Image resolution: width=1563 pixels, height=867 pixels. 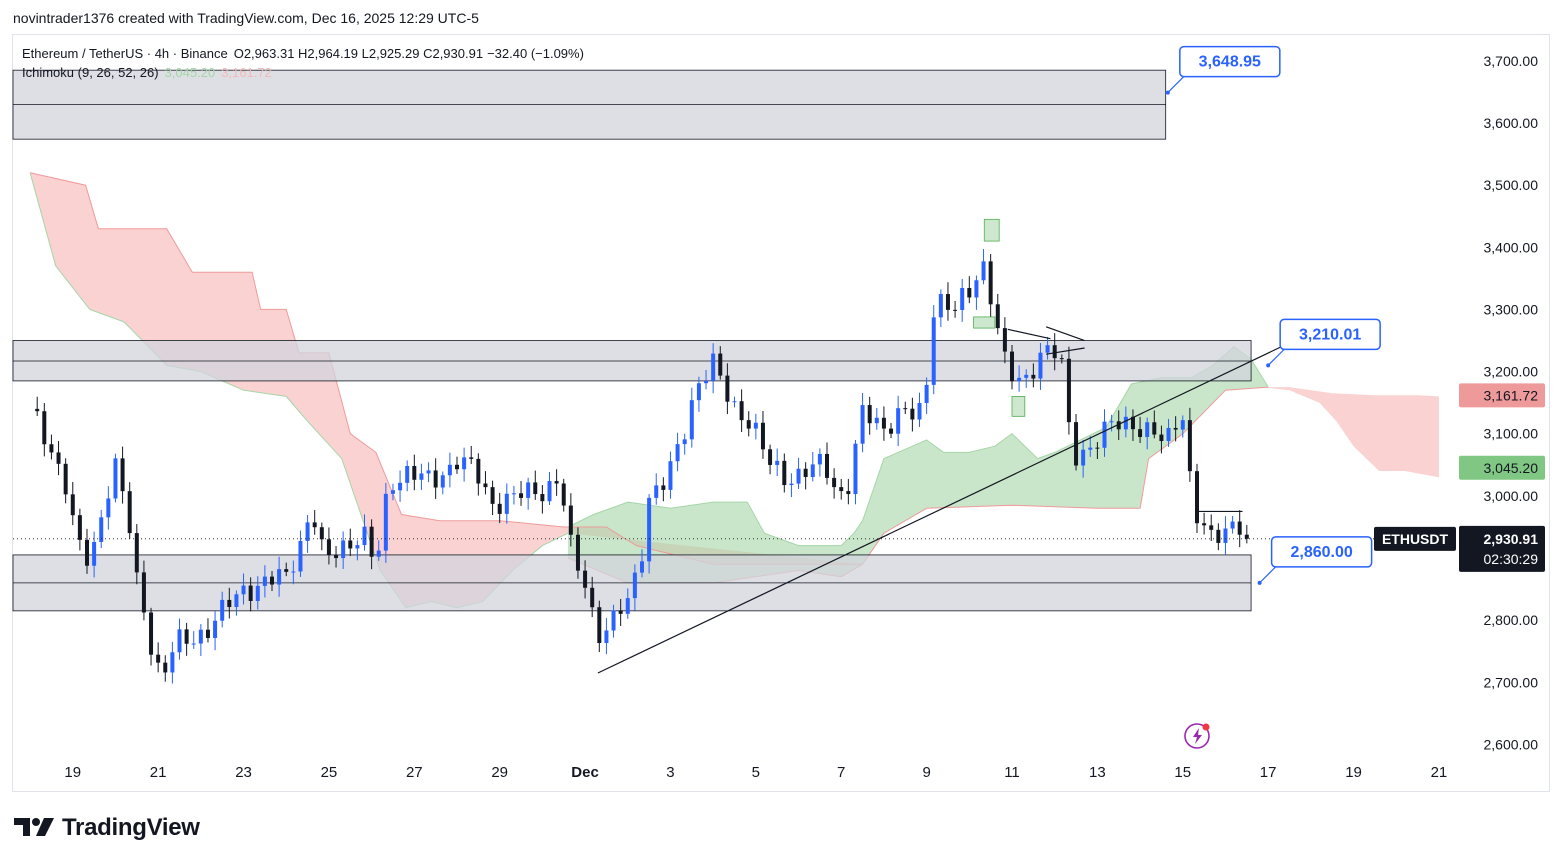 What do you see at coordinates (131, 827) in the screenshot?
I see `logo-text: TradingView` at bounding box center [131, 827].